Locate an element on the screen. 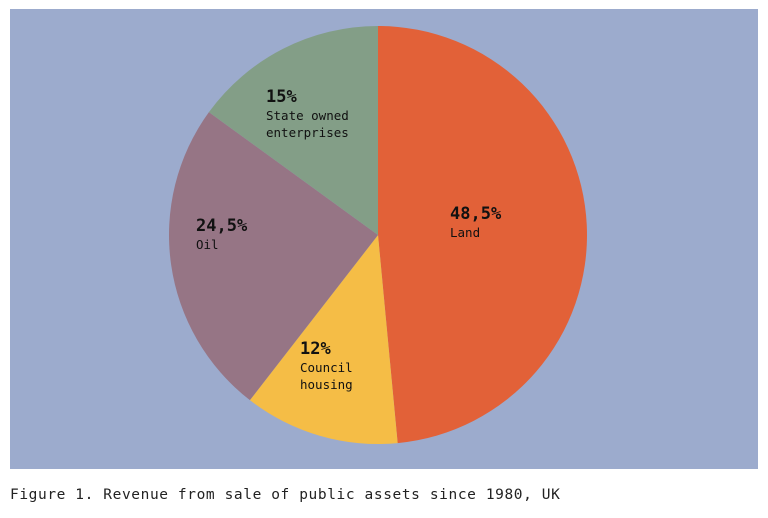 This screenshot has width=768, height=518. slice-category-label: State owned is located at coordinates (307, 115).